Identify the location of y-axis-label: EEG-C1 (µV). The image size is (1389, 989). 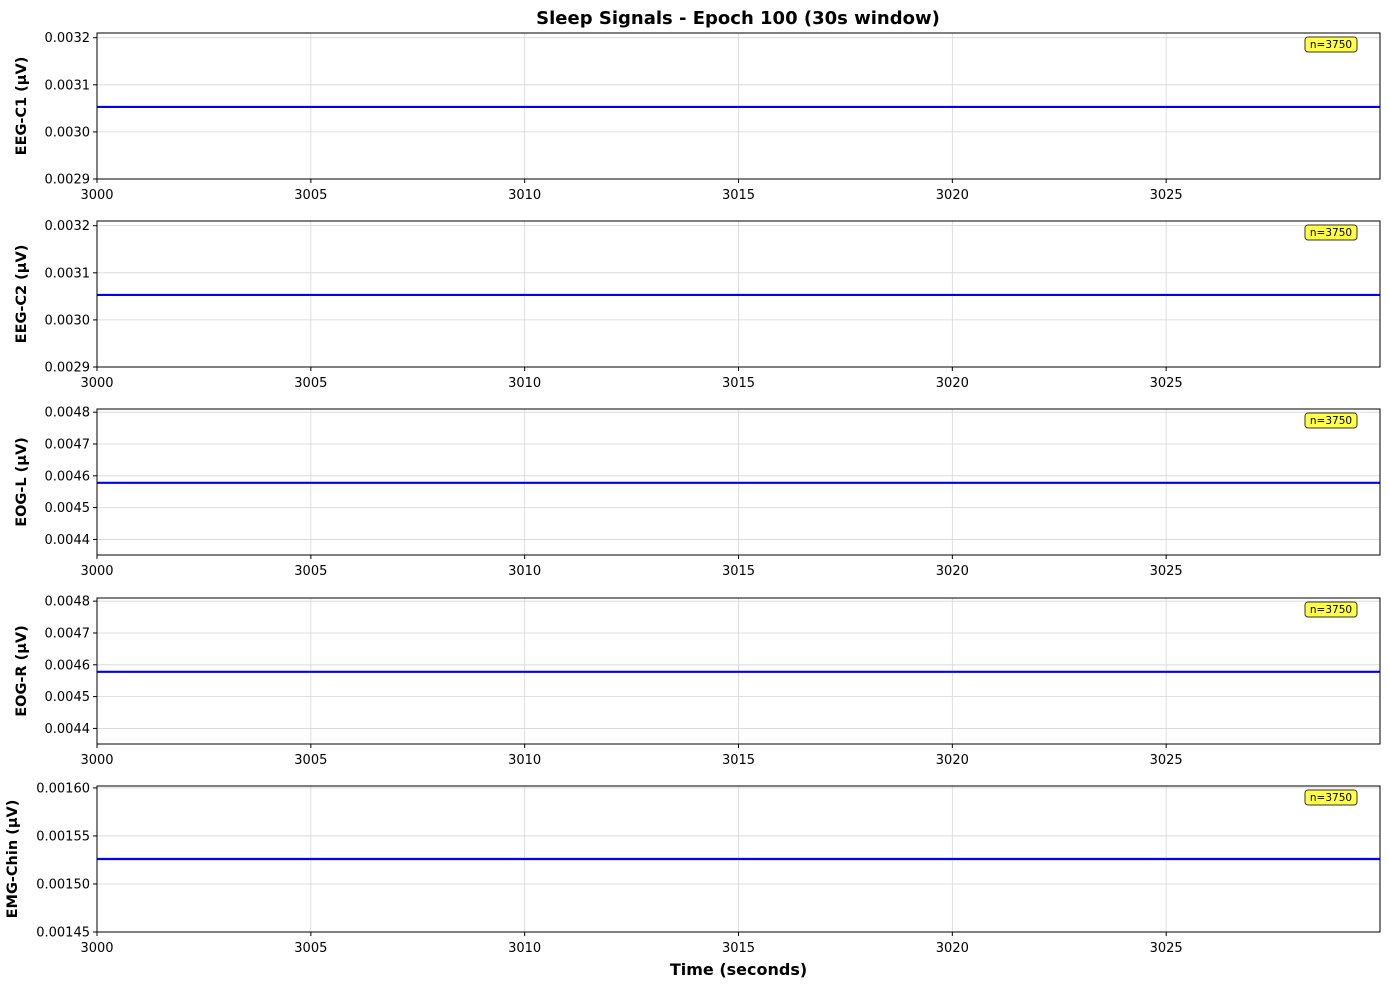
(22, 106).